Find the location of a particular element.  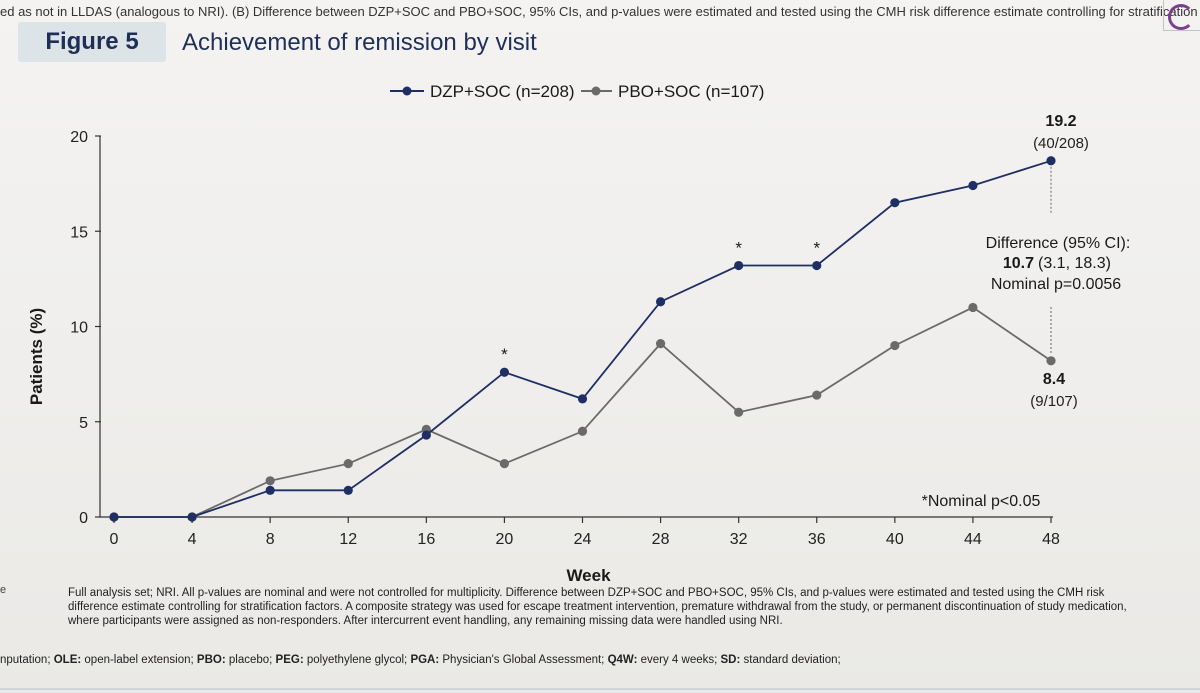

abbreviation-term: SD: is located at coordinates (730, 660).